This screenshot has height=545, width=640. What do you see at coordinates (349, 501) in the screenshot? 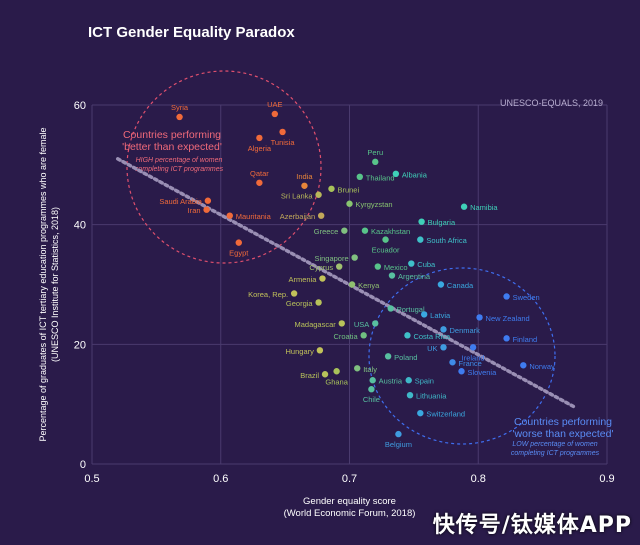
I see `x-axis-label: Gender equality score` at bounding box center [349, 501].